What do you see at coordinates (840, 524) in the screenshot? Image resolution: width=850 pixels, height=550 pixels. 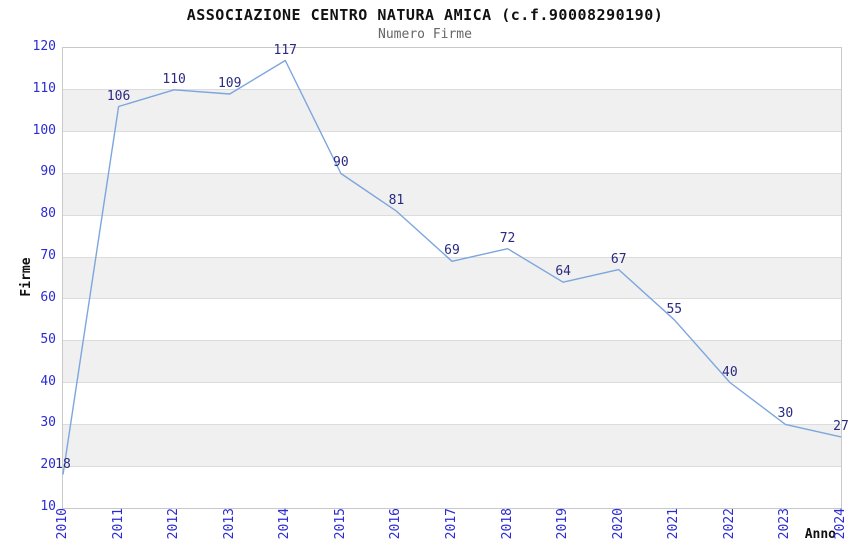 I see `x-tick-label: 2024` at bounding box center [840, 524].